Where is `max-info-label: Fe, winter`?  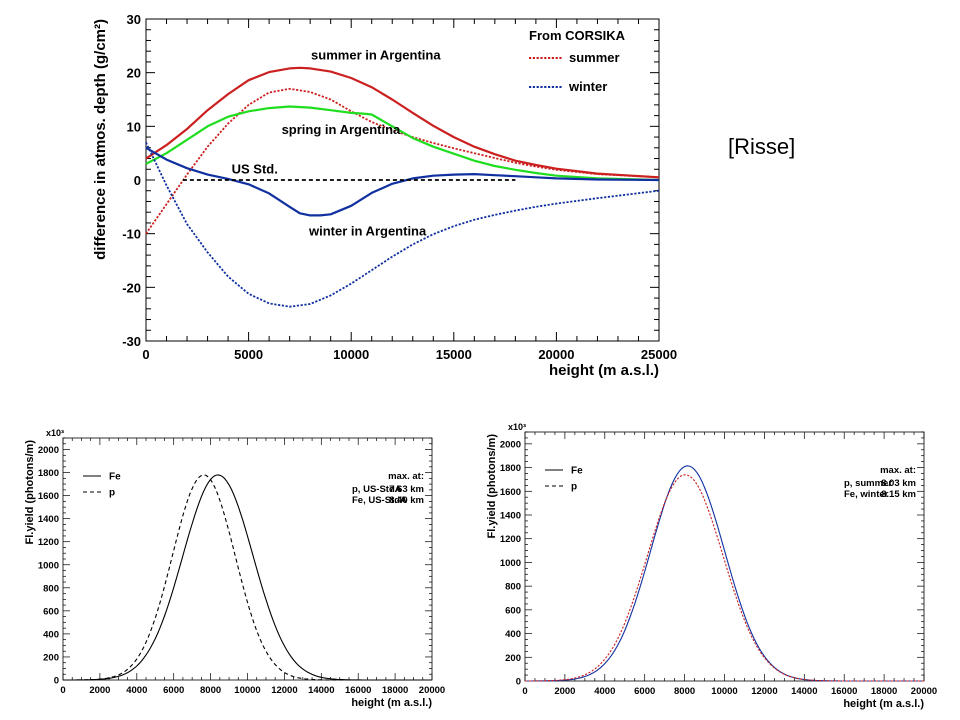 max-info-label: Fe, winter is located at coordinates (866, 494).